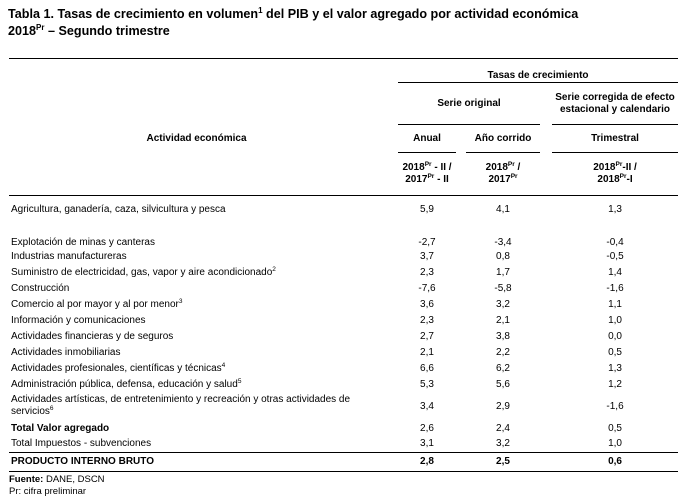  What do you see at coordinates (427, 462) in the screenshot?
I see `total-anual: 2,8` at bounding box center [427, 462].